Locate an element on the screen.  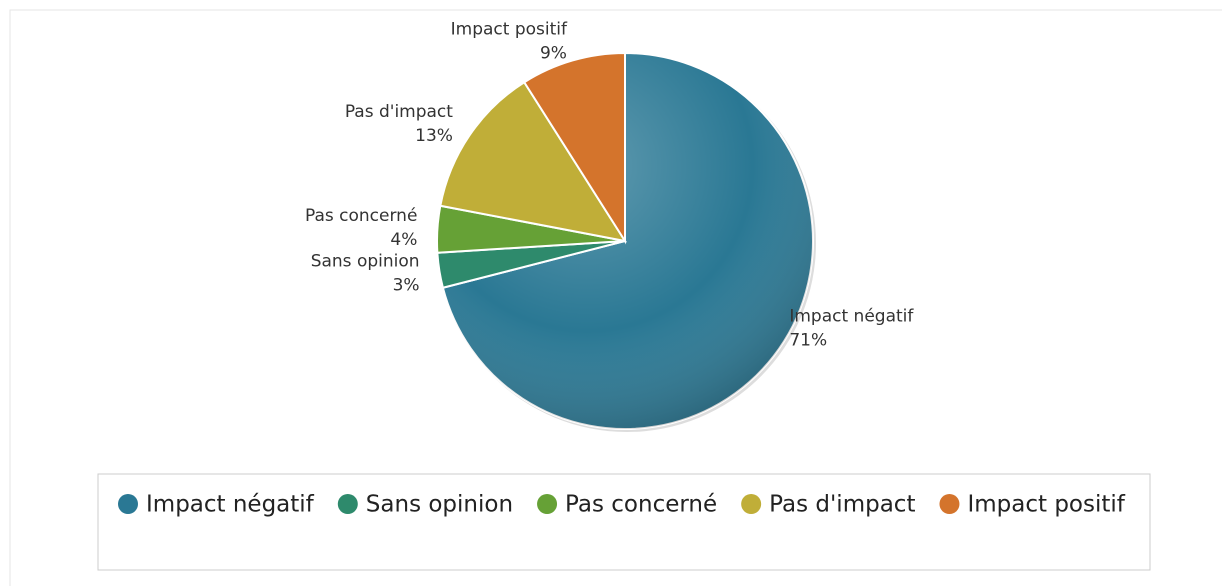
legend-item: Pas concerné is located at coordinates (627, 505).